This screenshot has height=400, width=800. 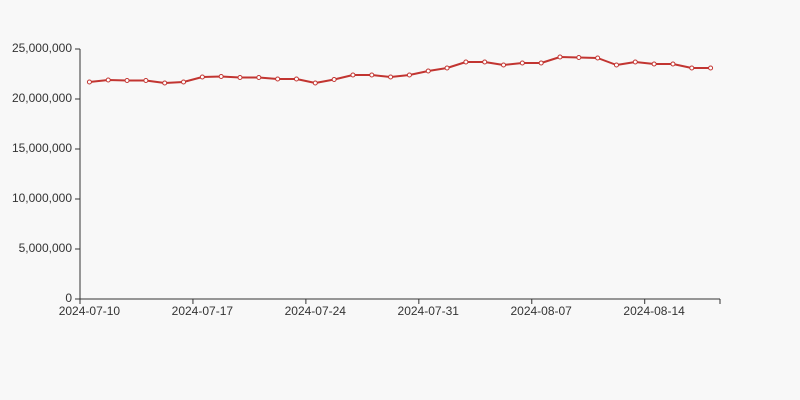 I want to click on y-tick-label: 10,000,000, so click(x=42, y=198).